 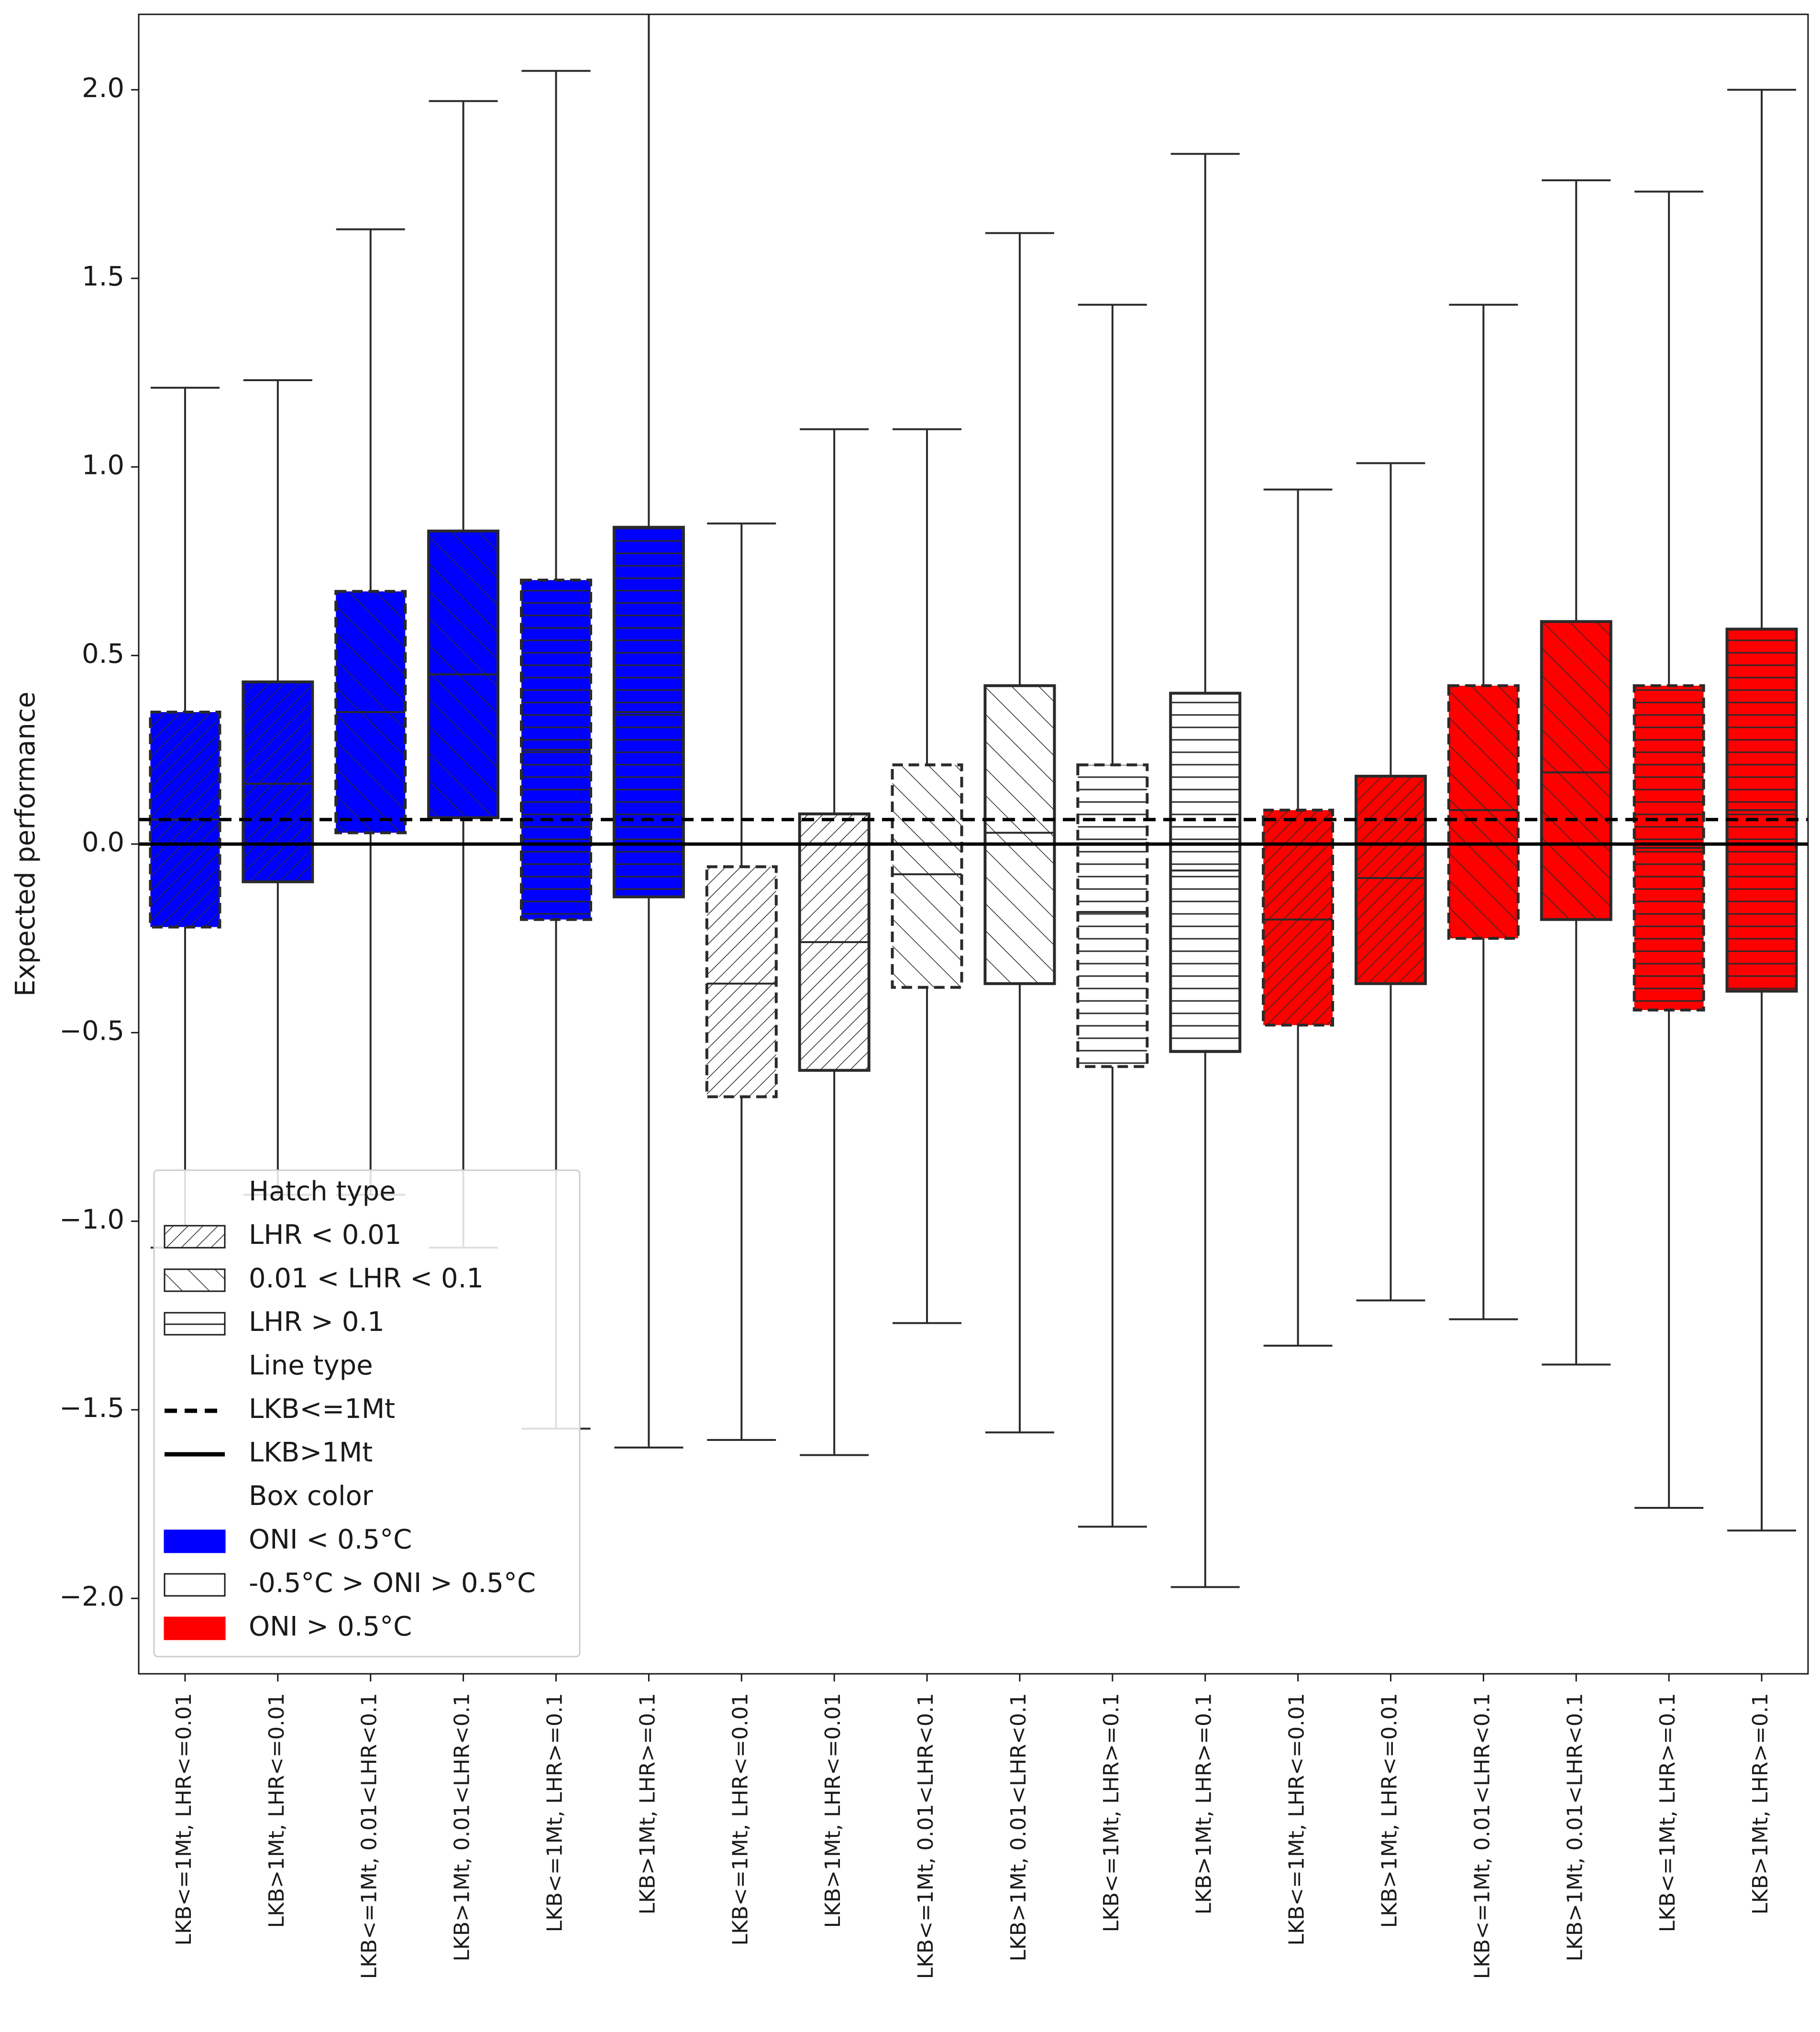 What do you see at coordinates (92, 1219) in the screenshot?
I see `y-tick-label: −1.0` at bounding box center [92, 1219].